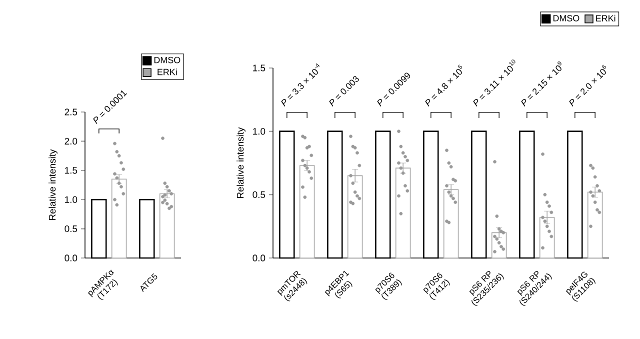 The height and width of the screenshot is (339, 640). Describe the element at coordinates (71, 112) in the screenshot. I see `y-tick-label: 2.5` at that location.